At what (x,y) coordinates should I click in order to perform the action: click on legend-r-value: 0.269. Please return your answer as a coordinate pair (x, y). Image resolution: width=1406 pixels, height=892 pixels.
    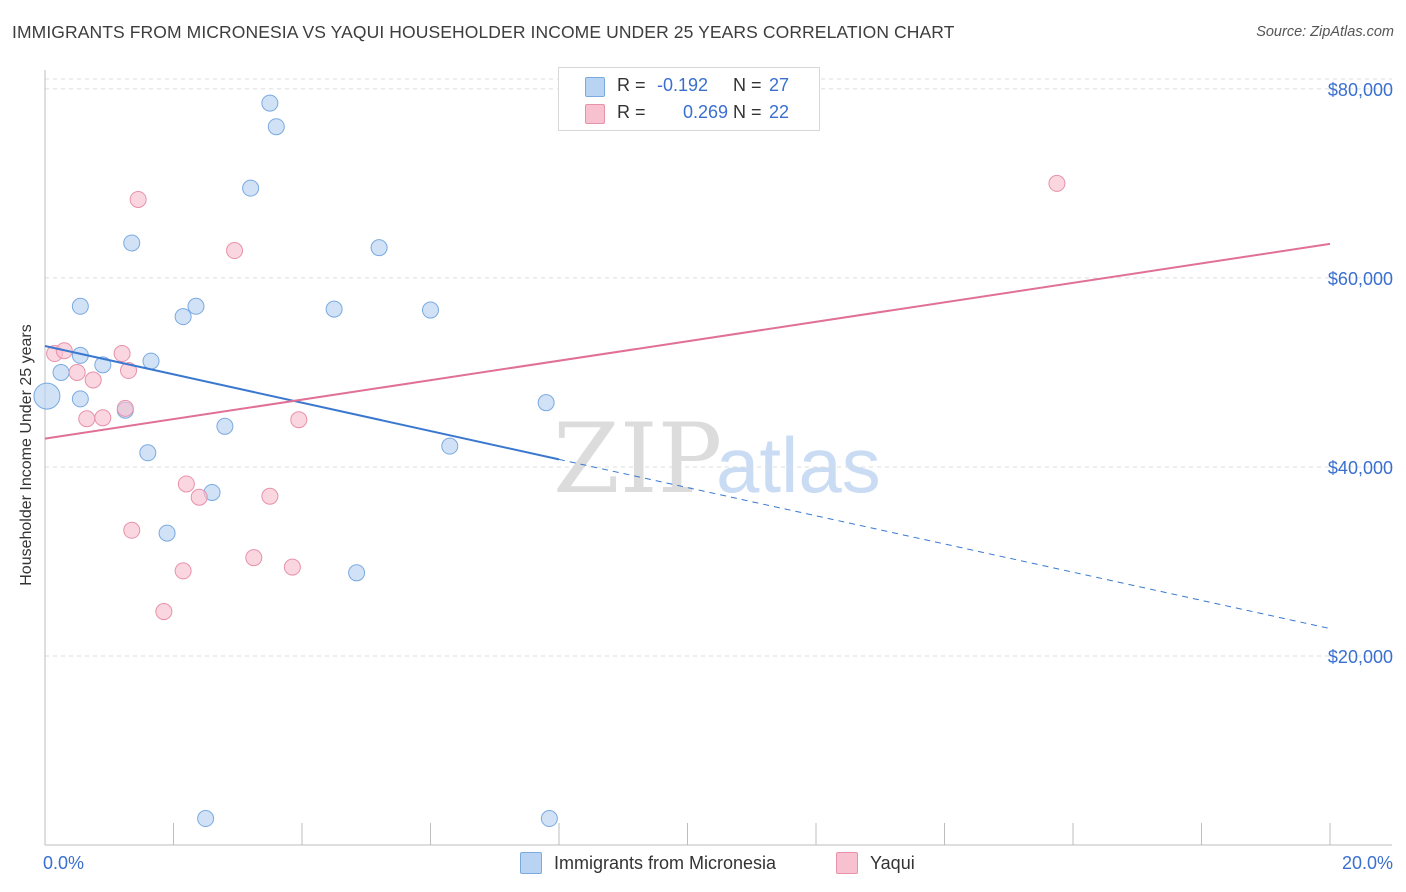
    Looking at the image, I should click on (706, 112).